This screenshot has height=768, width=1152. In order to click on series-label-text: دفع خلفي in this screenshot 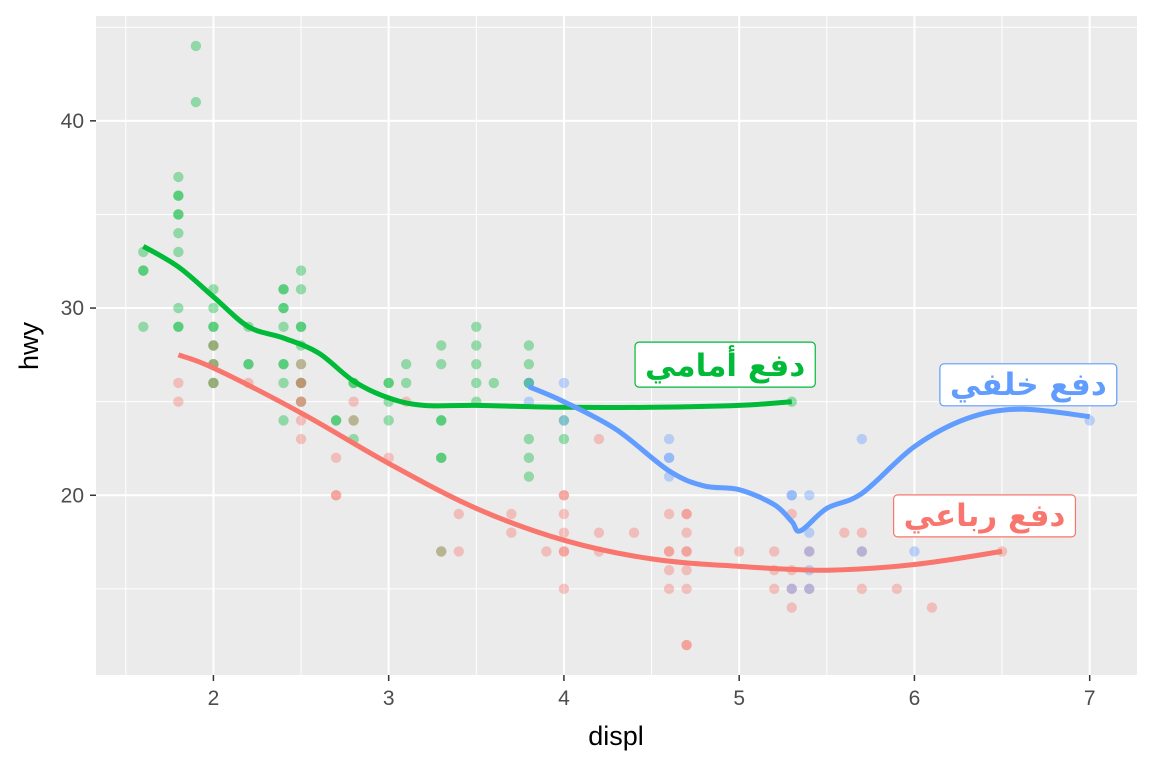, I will do `click(1028, 385)`.